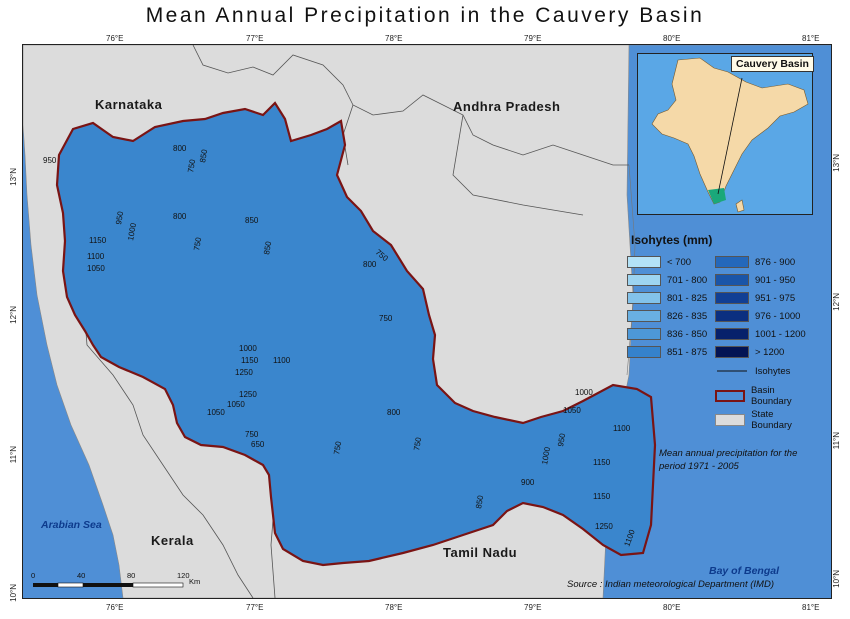 This screenshot has height=619, width=850. What do you see at coordinates (687, 334) in the screenshot?
I see `legend-label: 836 - 850` at bounding box center [687, 334].